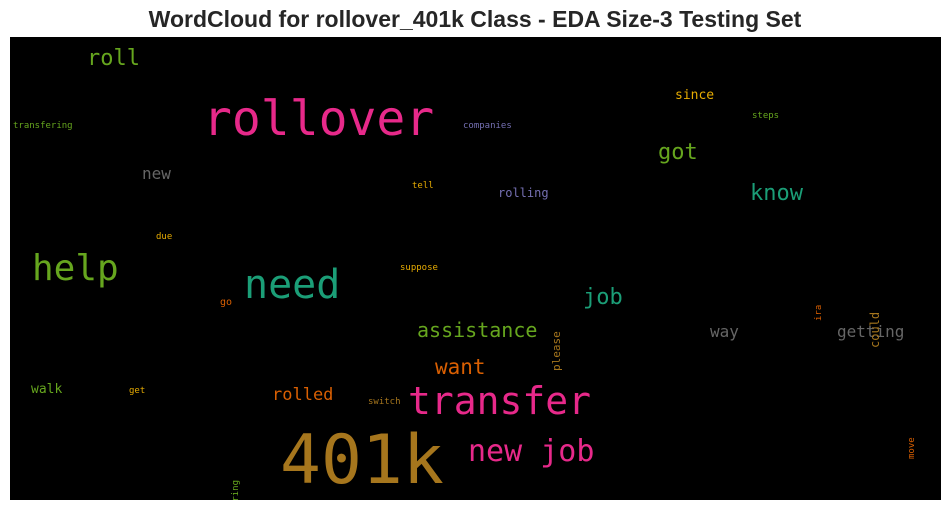 Image resolution: width=950 pixels, height=511 pixels. What do you see at coordinates (292, 285) in the screenshot?
I see `word-need: need` at bounding box center [292, 285].